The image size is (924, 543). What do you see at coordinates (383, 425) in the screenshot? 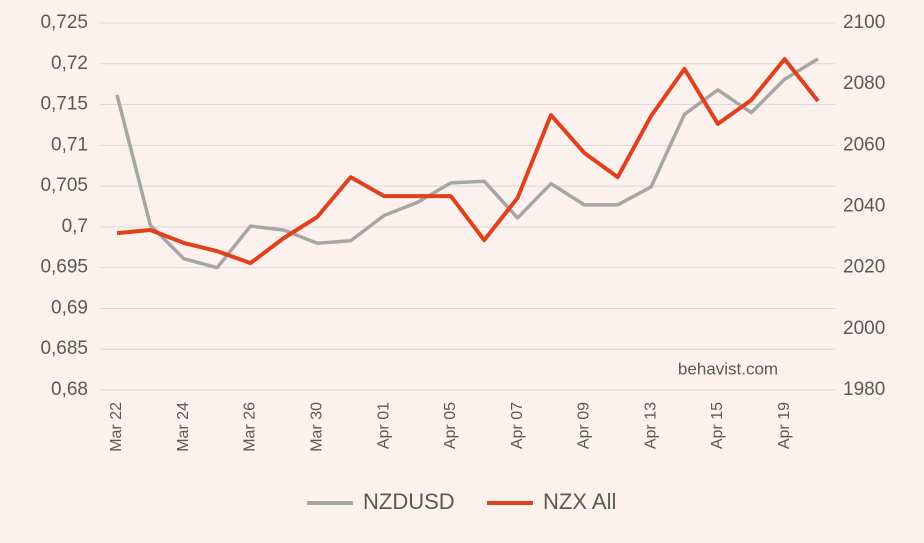
I see `x-tick-label: Apr 01` at bounding box center [383, 425].